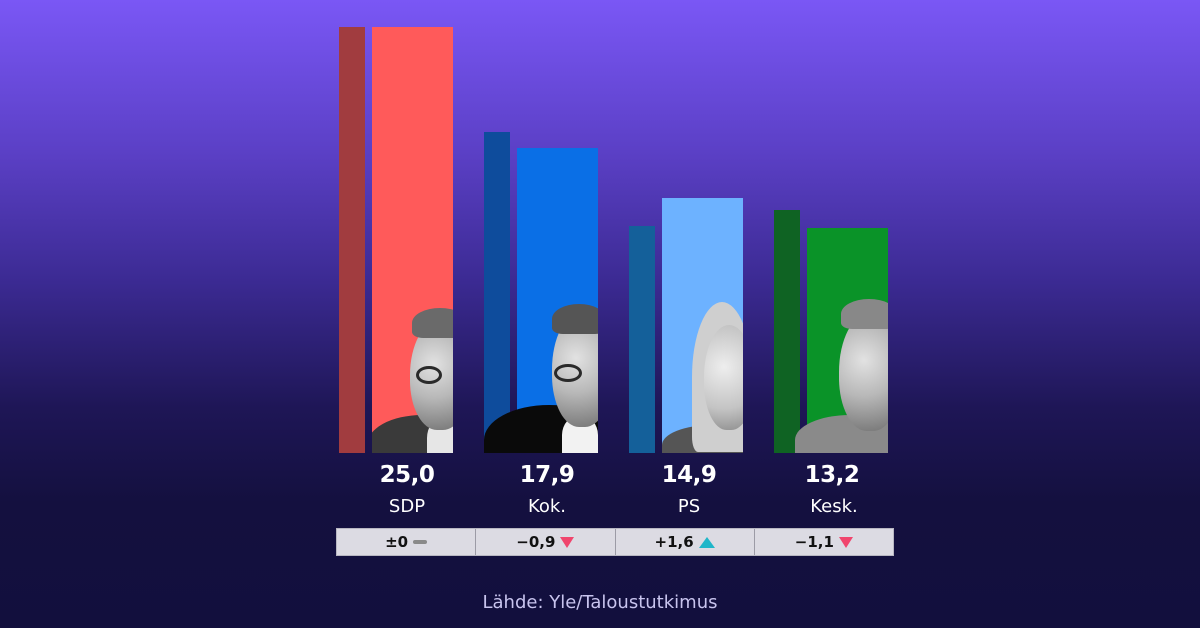  What do you see at coordinates (412, 376) in the screenshot?
I see `photo-sdp-leader` at bounding box center [412, 376].